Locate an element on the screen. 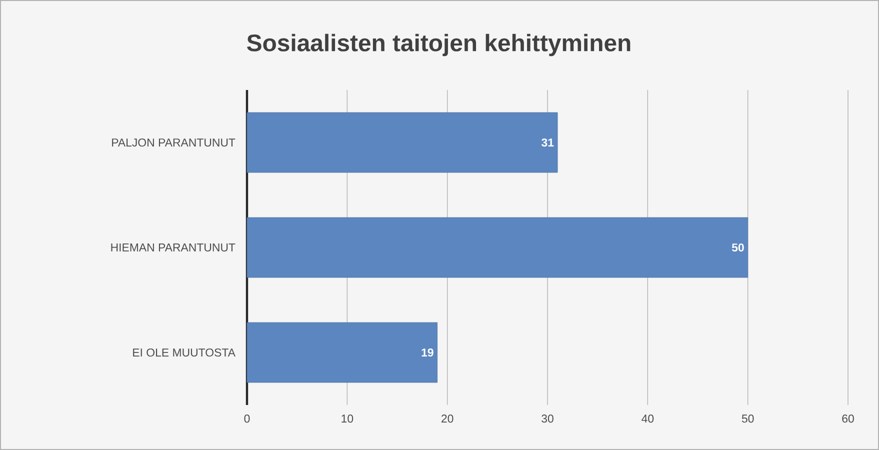 The height and width of the screenshot is (450, 879). x-tick-label: 60 is located at coordinates (848, 418).